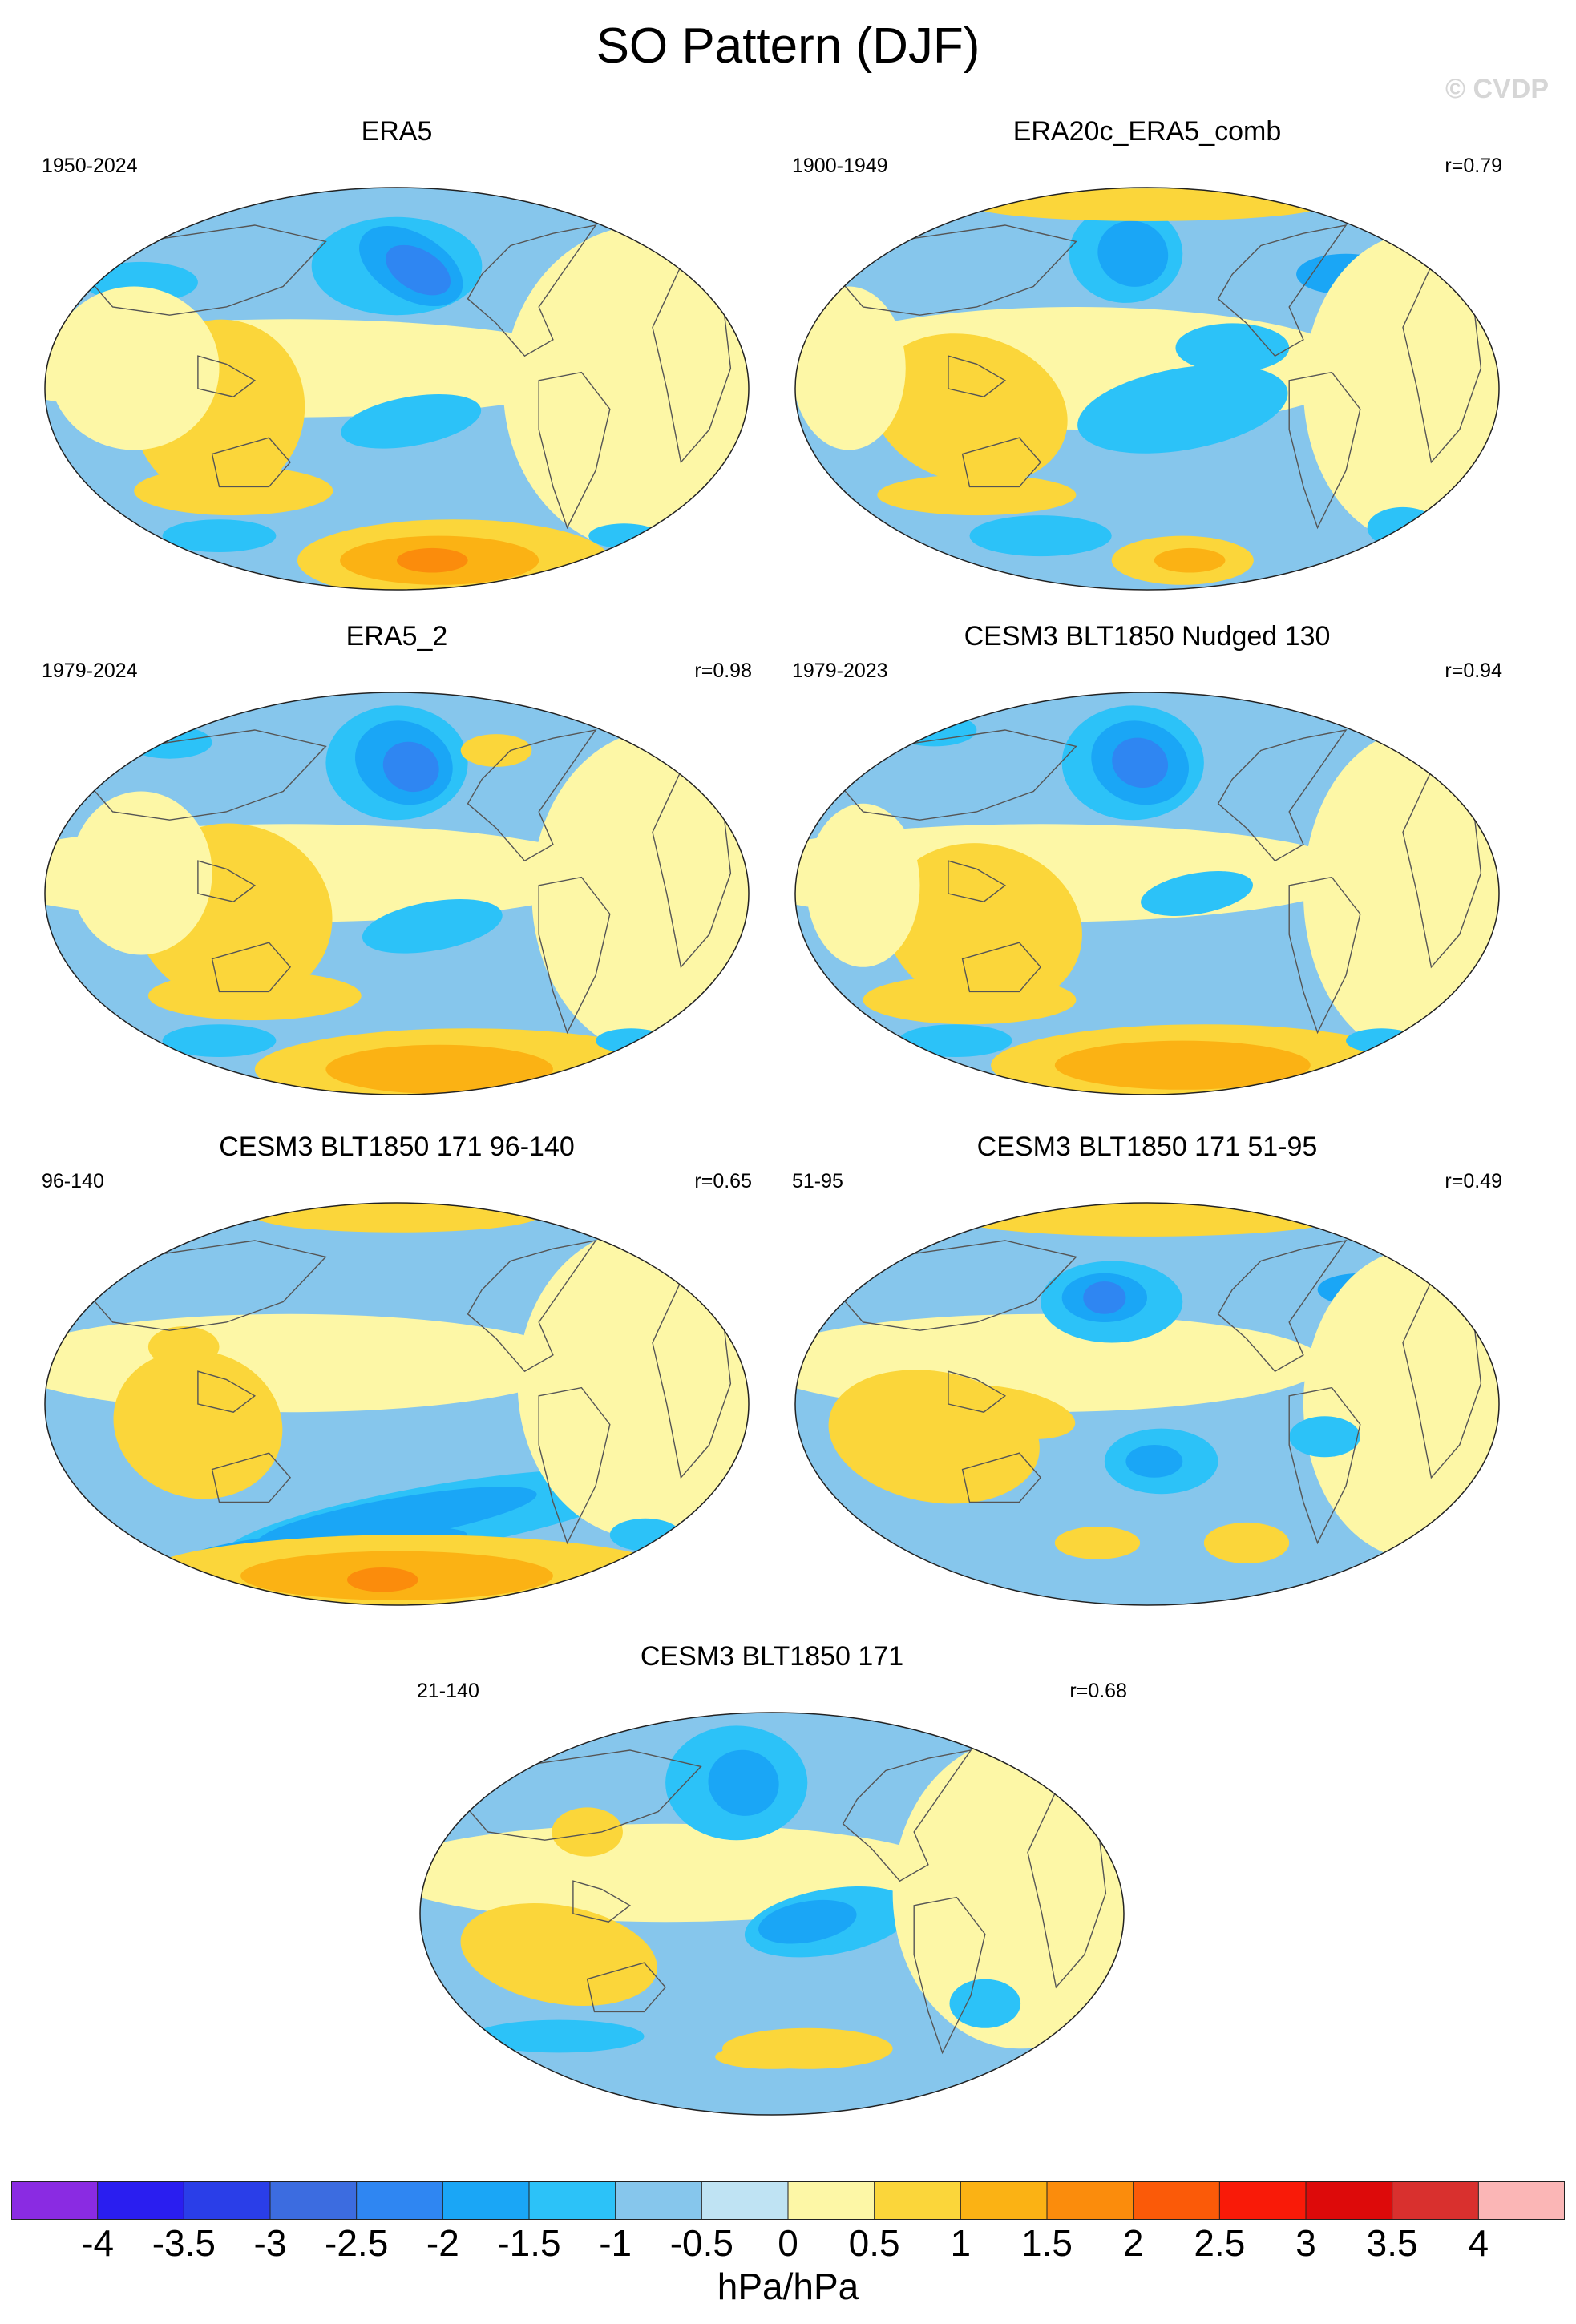 The image size is (1576, 2324). Describe the element at coordinates (1478, 2243) in the screenshot. I see `colorbar-tick-label: 4` at that location.